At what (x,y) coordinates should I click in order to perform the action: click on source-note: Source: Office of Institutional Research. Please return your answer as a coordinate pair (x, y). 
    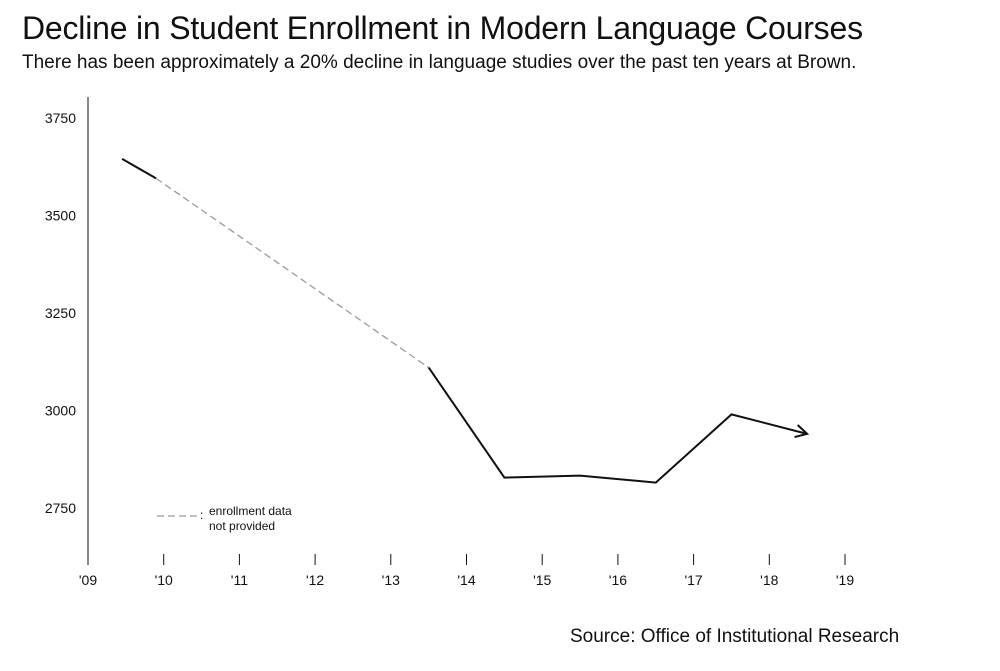
    Looking at the image, I should click on (735, 636).